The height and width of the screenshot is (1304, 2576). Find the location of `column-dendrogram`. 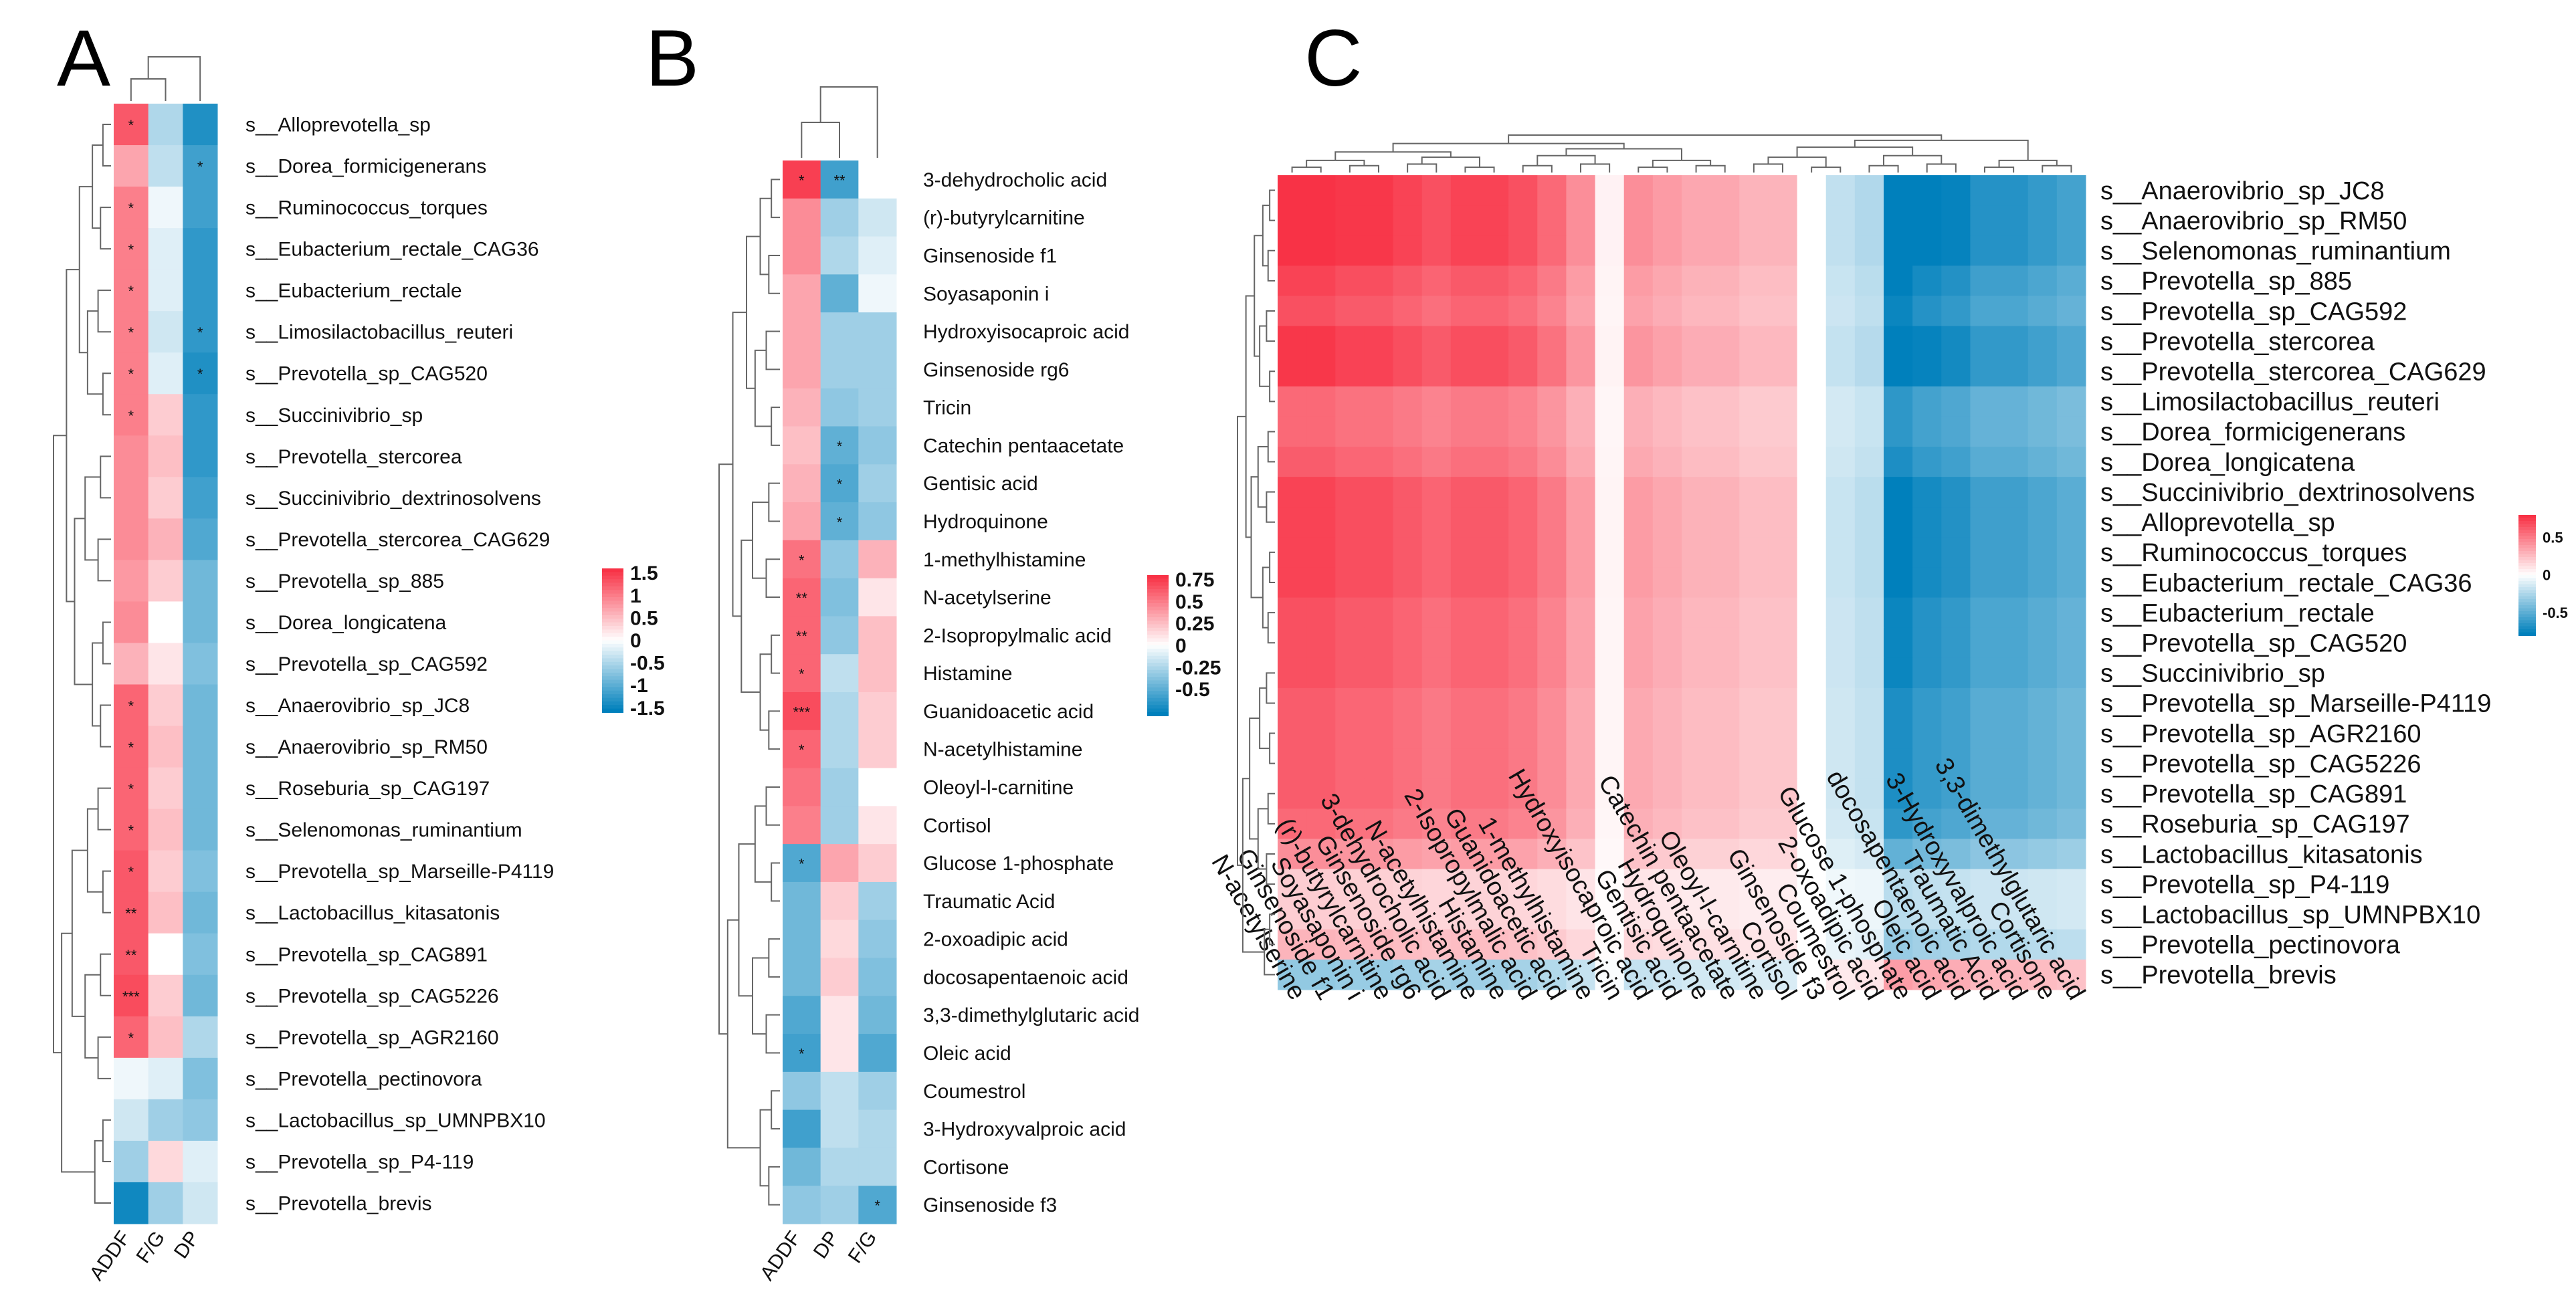

column-dendrogram is located at coordinates (1826, 170).